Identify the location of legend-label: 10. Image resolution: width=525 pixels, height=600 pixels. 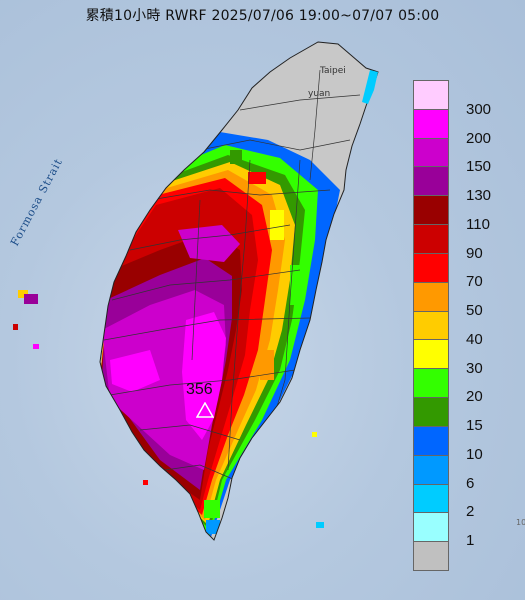
(474, 454).